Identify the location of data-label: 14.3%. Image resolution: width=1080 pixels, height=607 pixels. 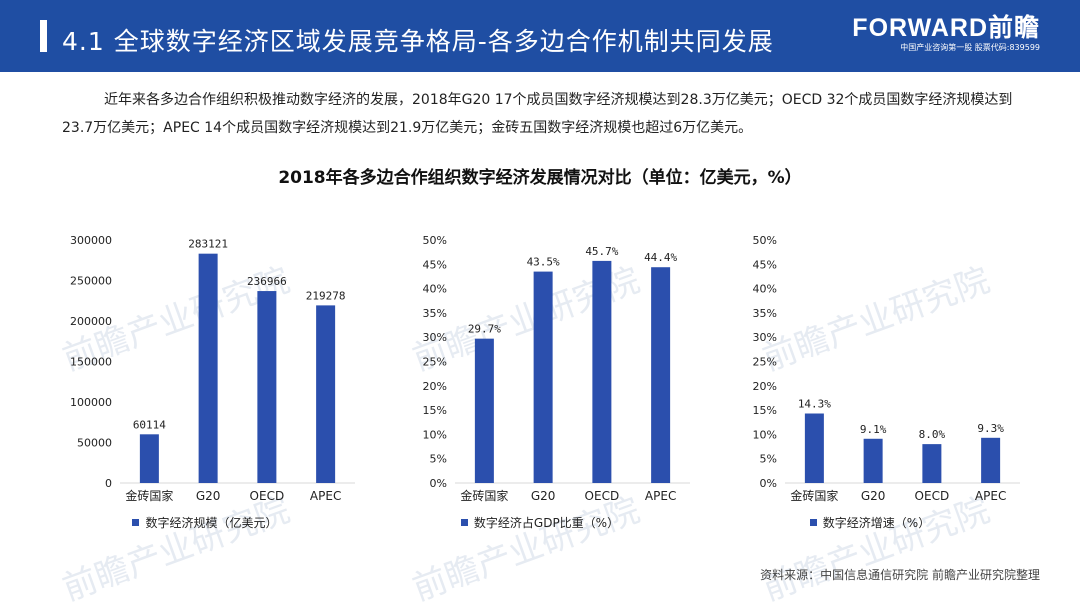
(814, 404).